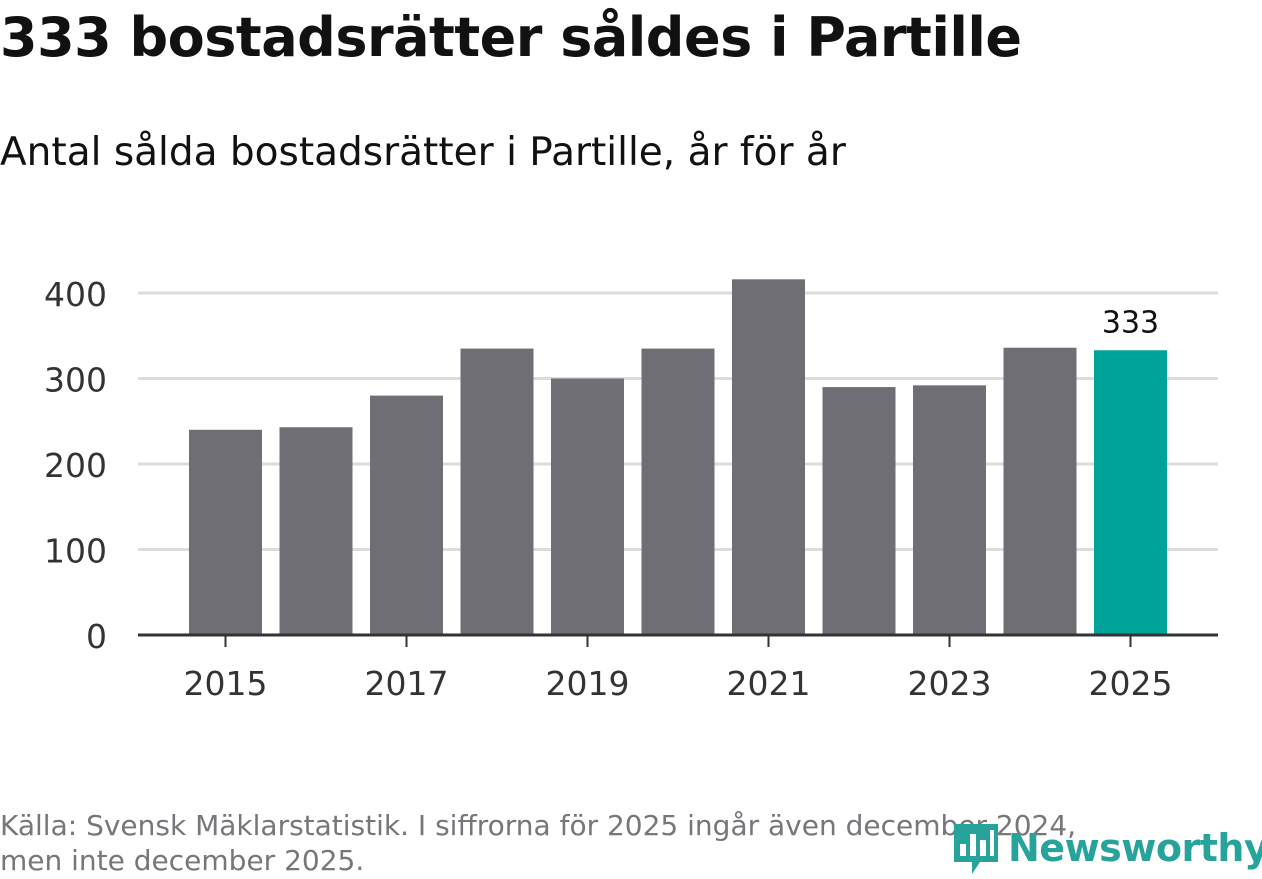  What do you see at coordinates (75, 551) in the screenshot?
I see `y-tick-label-100: 100` at bounding box center [75, 551].